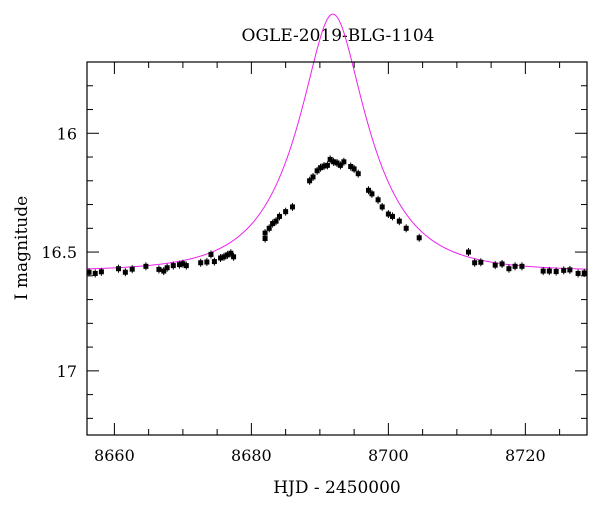 The width and height of the screenshot is (600, 512). What do you see at coordinates (59, 252) in the screenshot?
I see `y-tick-labels: 16 16.5 17` at bounding box center [59, 252].